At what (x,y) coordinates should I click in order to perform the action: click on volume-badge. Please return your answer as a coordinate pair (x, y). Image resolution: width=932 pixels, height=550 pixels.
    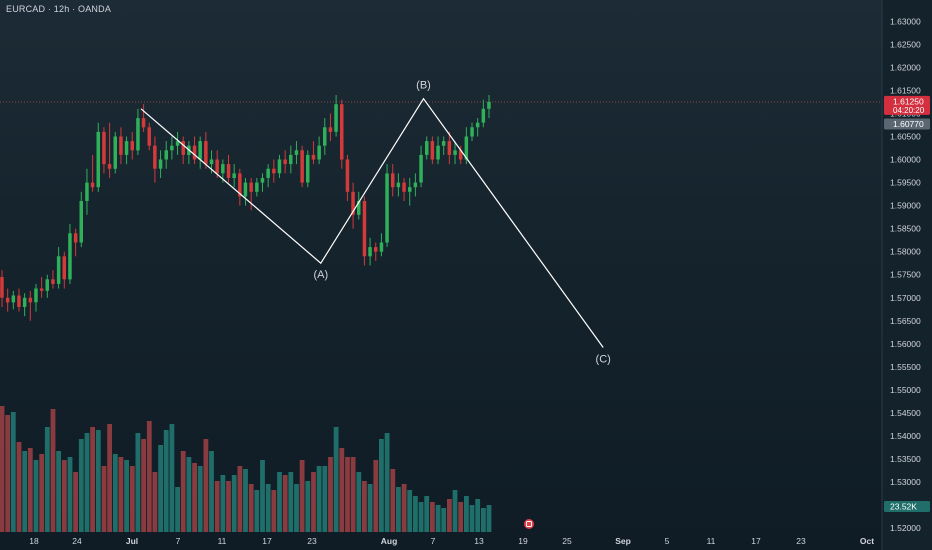
    Looking at the image, I should click on (907, 506).